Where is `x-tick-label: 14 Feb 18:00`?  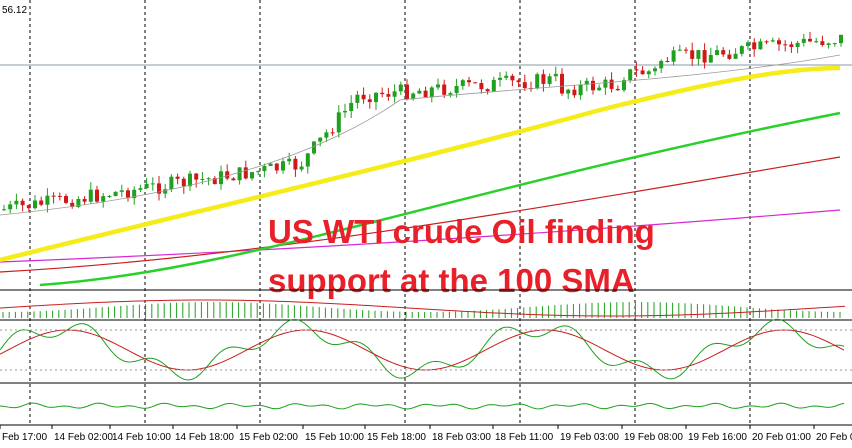 x-tick-label: 14 Feb 18:00 is located at coordinates (204, 437).